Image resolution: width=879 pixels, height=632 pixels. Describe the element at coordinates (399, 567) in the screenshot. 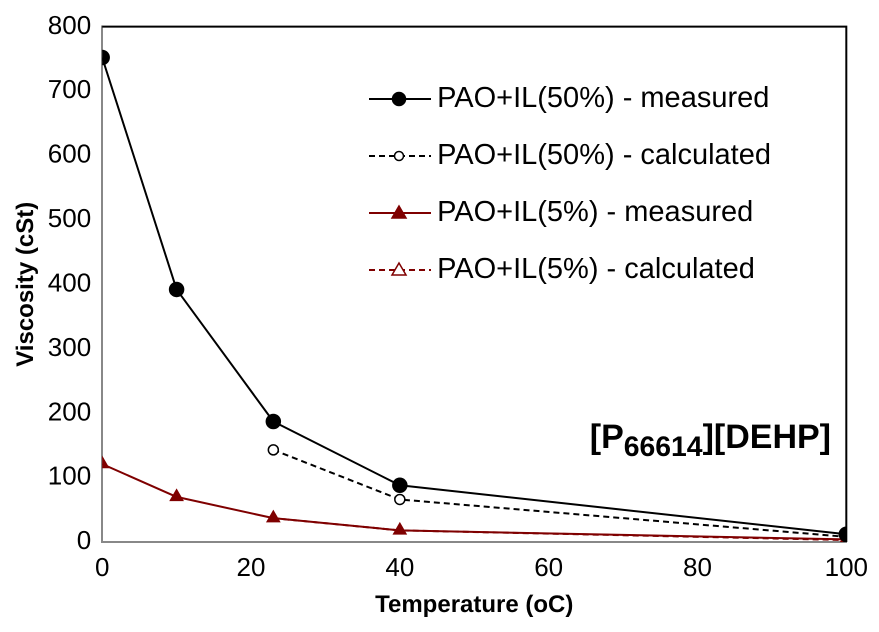

I see `x-tick-label: 40` at that location.